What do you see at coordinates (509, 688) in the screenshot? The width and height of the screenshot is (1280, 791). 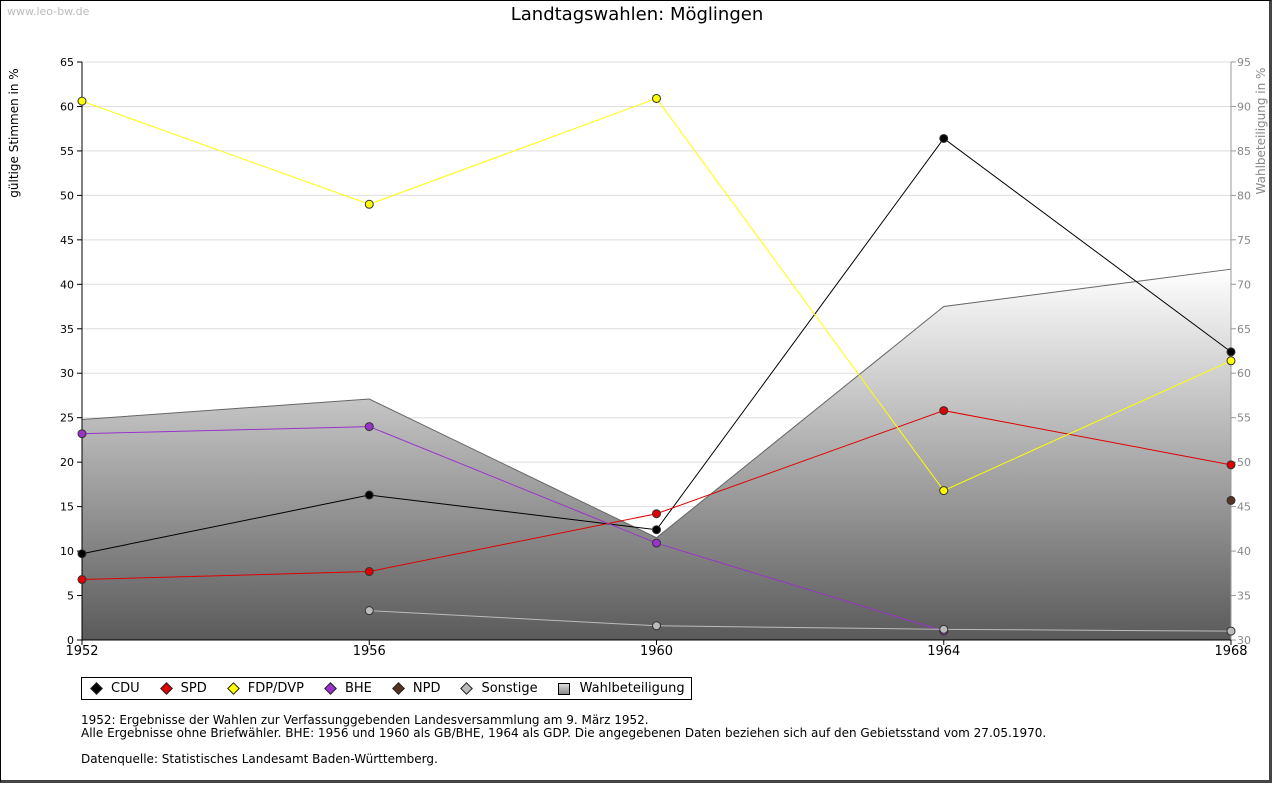 I see `legend-label: Sonstige` at bounding box center [509, 688].